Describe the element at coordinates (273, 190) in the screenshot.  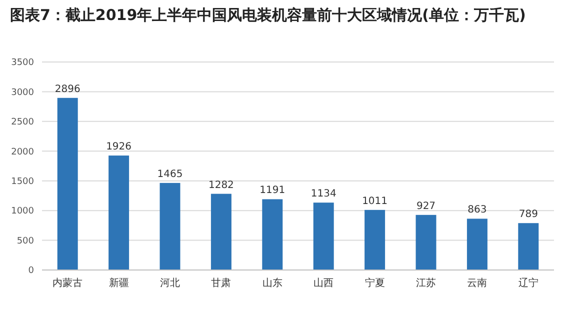
I see `data-label: 1191` at that location.